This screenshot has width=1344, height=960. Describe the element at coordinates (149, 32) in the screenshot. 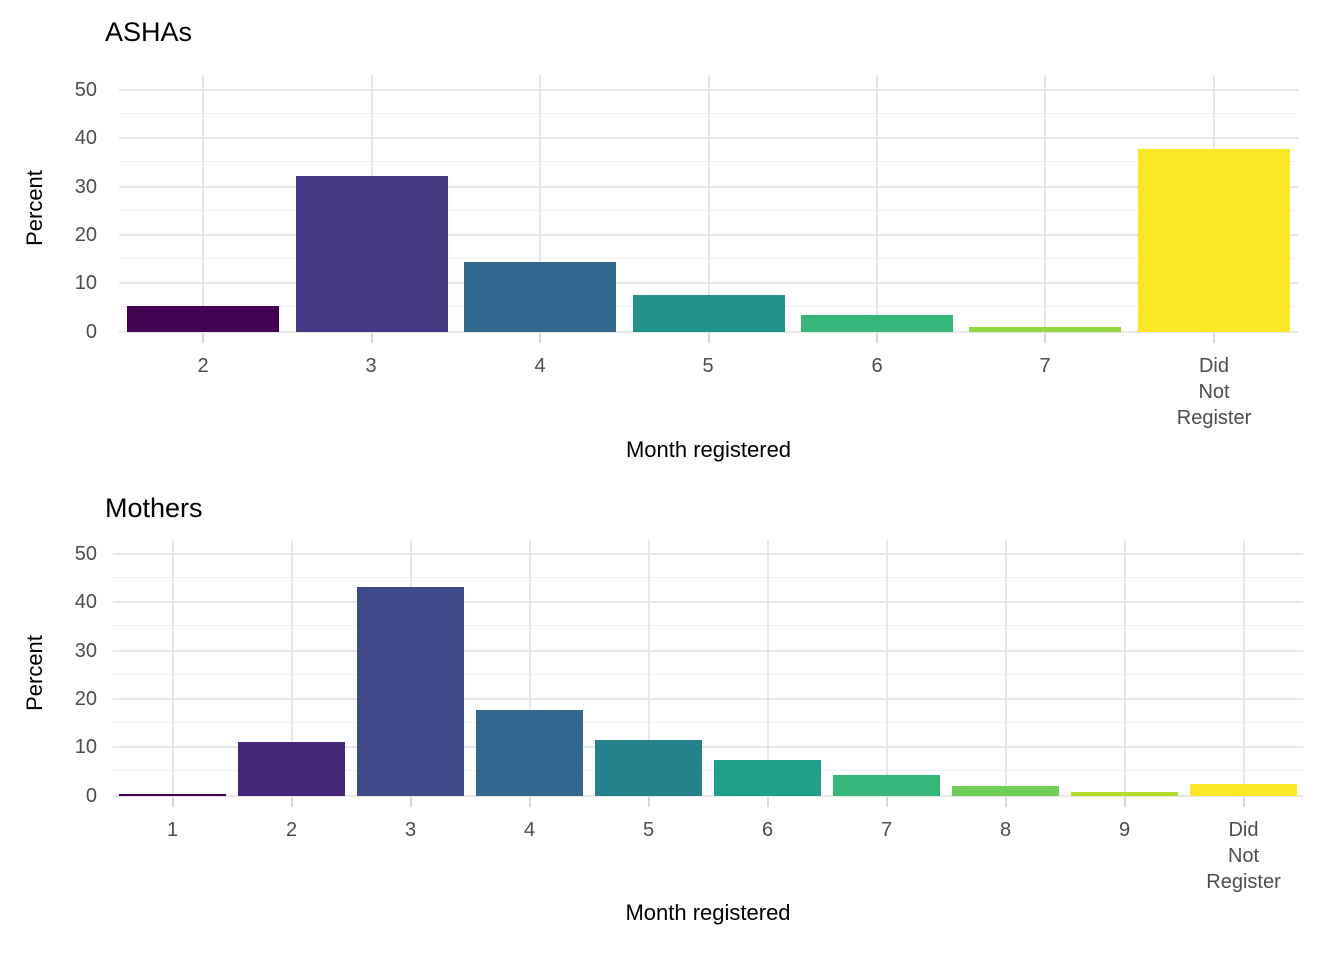

I see `chart-title-ashas: ASHAs` at that location.